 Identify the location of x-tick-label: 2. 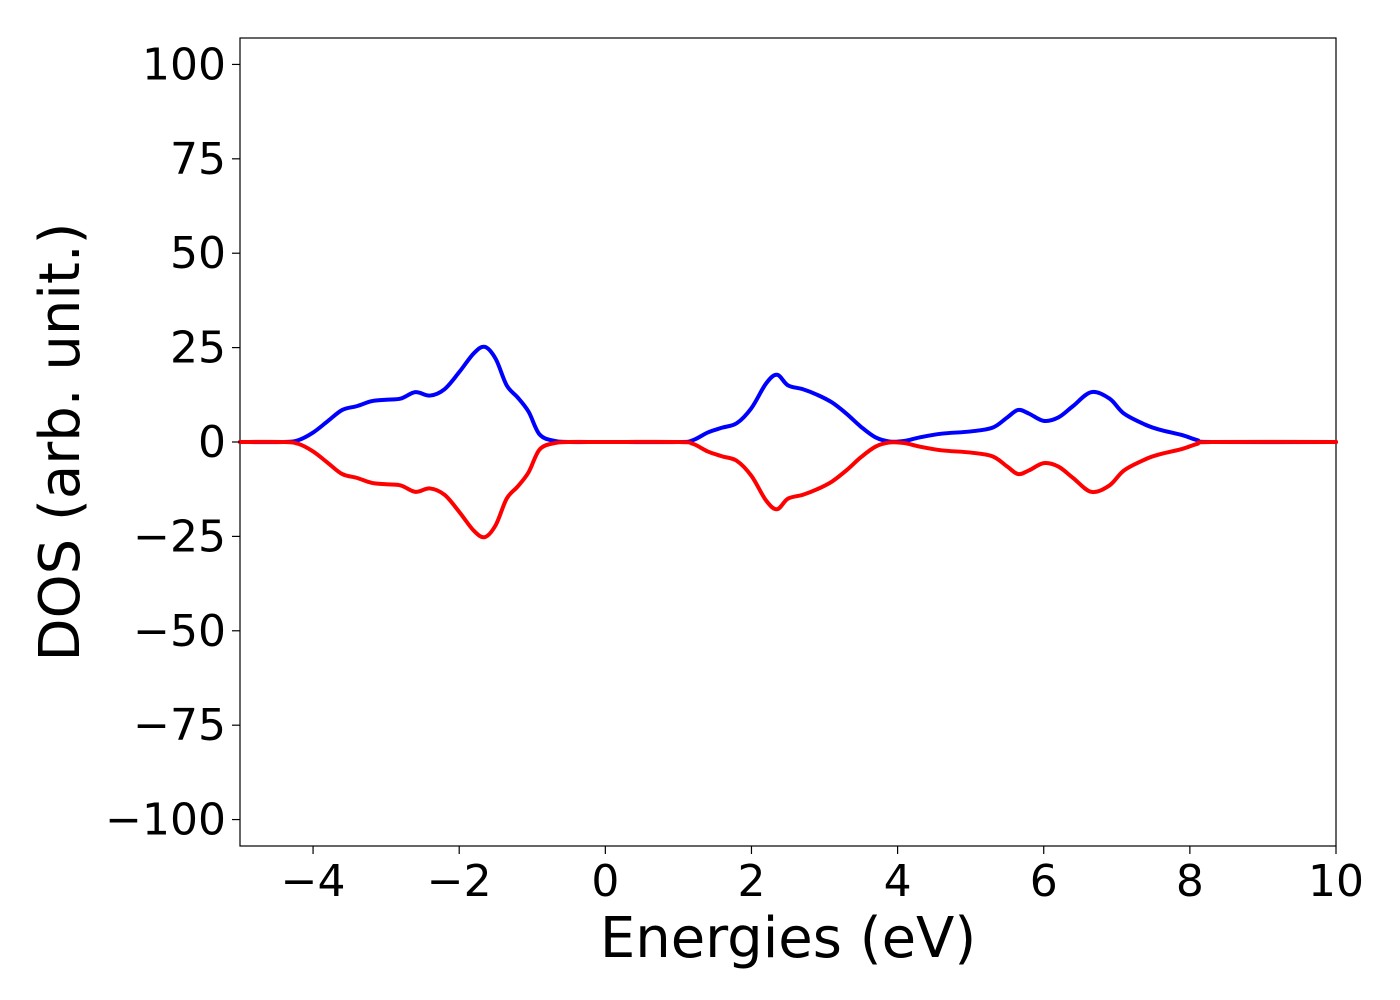
(751, 881).